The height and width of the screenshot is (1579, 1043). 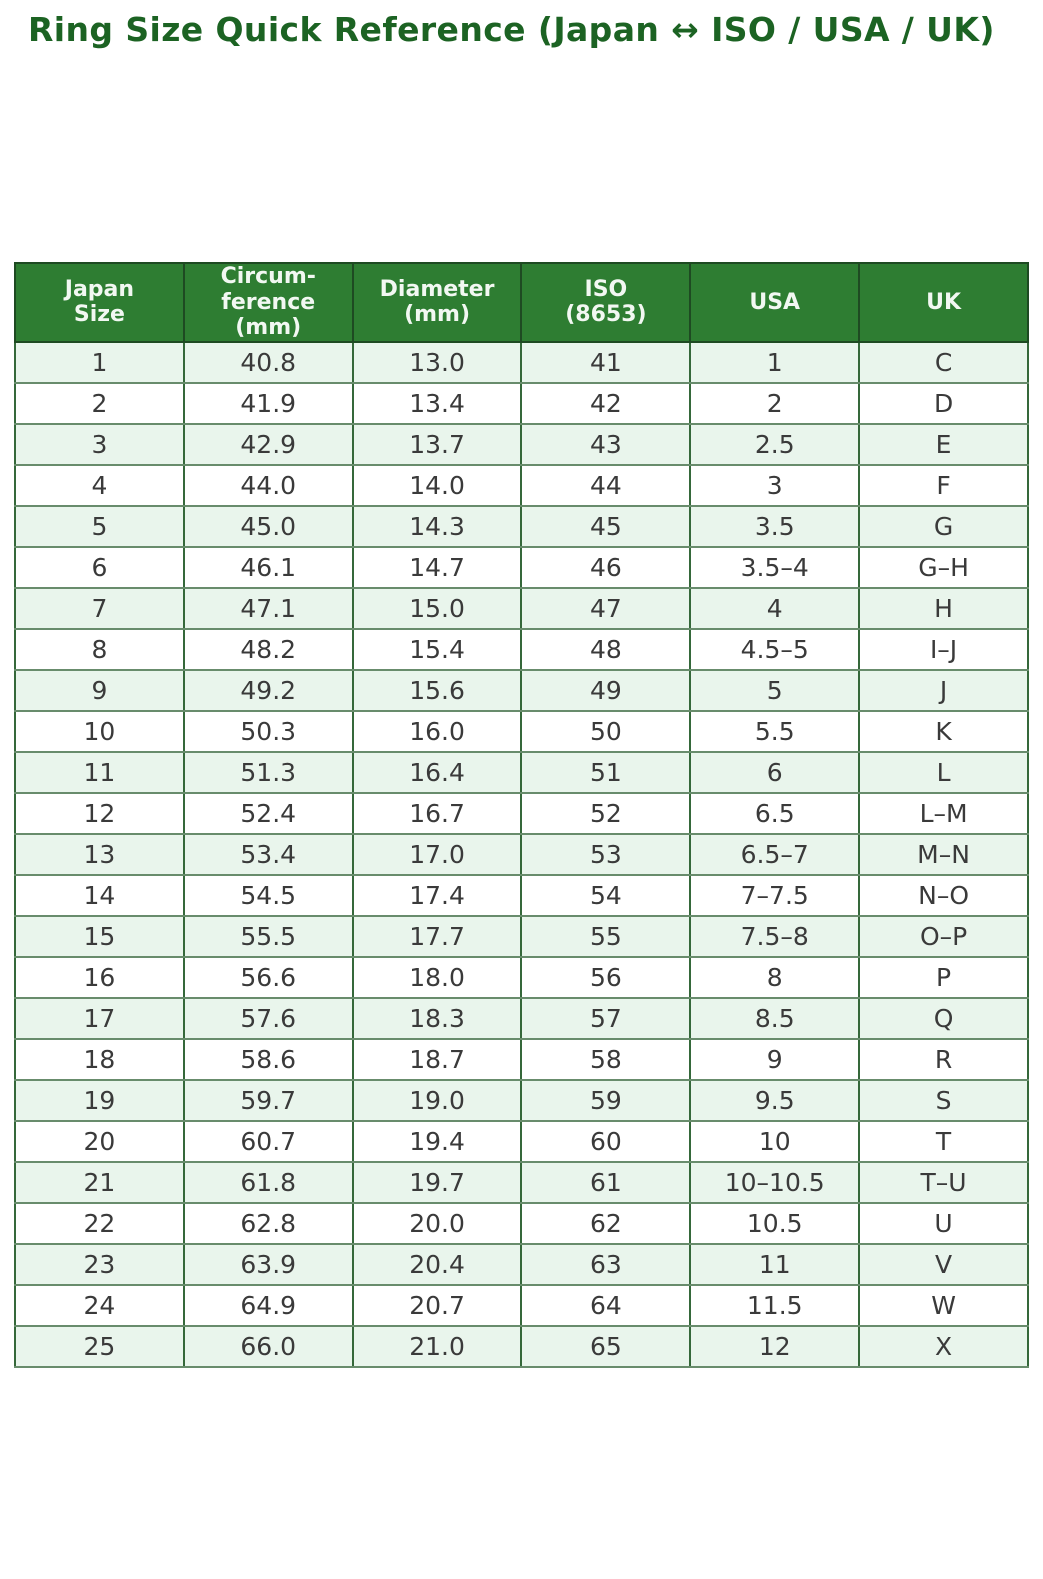 I want to click on table-cell: 9, so click(x=775, y=1059).